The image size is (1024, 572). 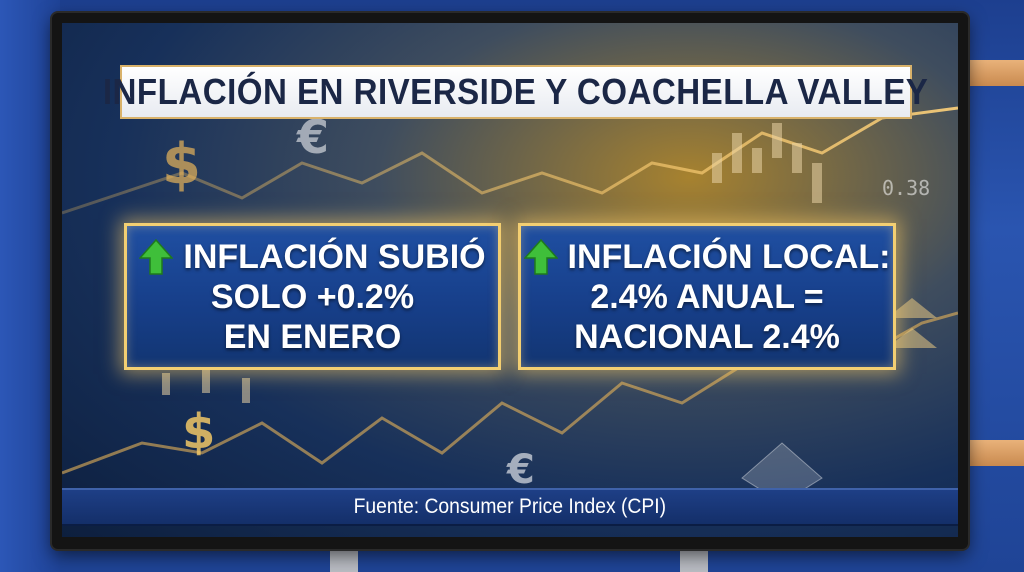 I want to click on background-ticker-value: 0.38, so click(x=906, y=188).